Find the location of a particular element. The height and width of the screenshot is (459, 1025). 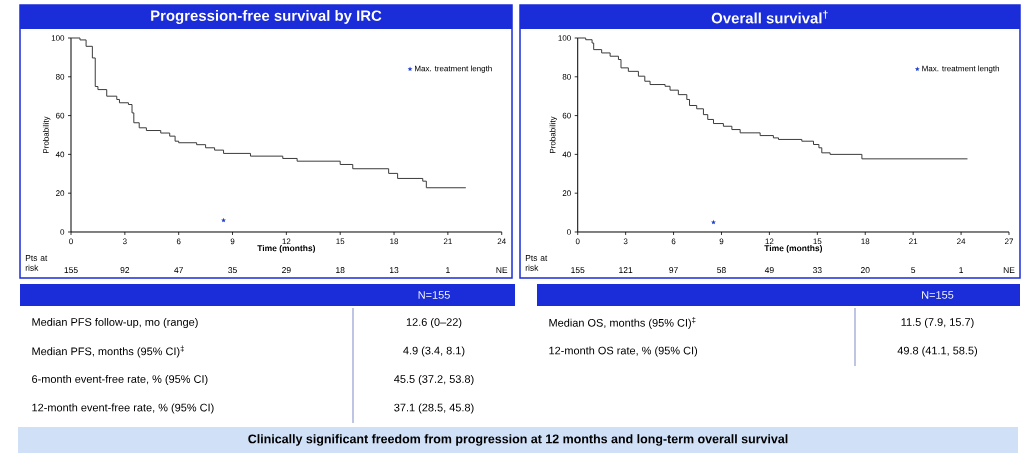

text: 6-month event-free rate, % (95% CI) is located at coordinates (120, 380).